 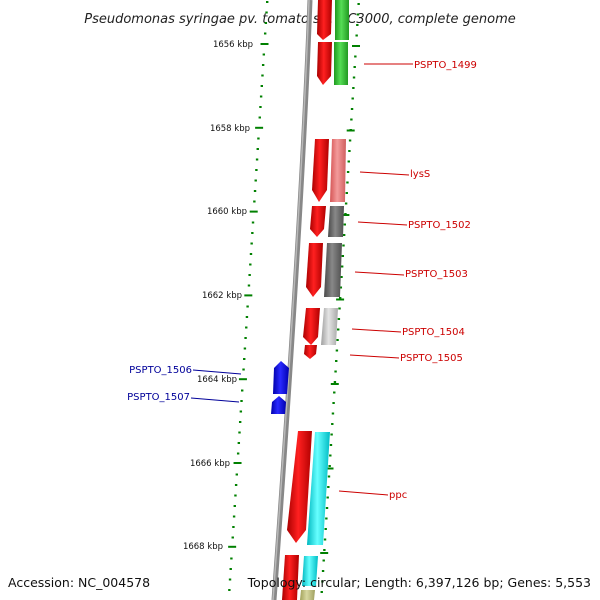 I want to click on tick-label-1660: 1660 kbp, so click(x=227, y=212).